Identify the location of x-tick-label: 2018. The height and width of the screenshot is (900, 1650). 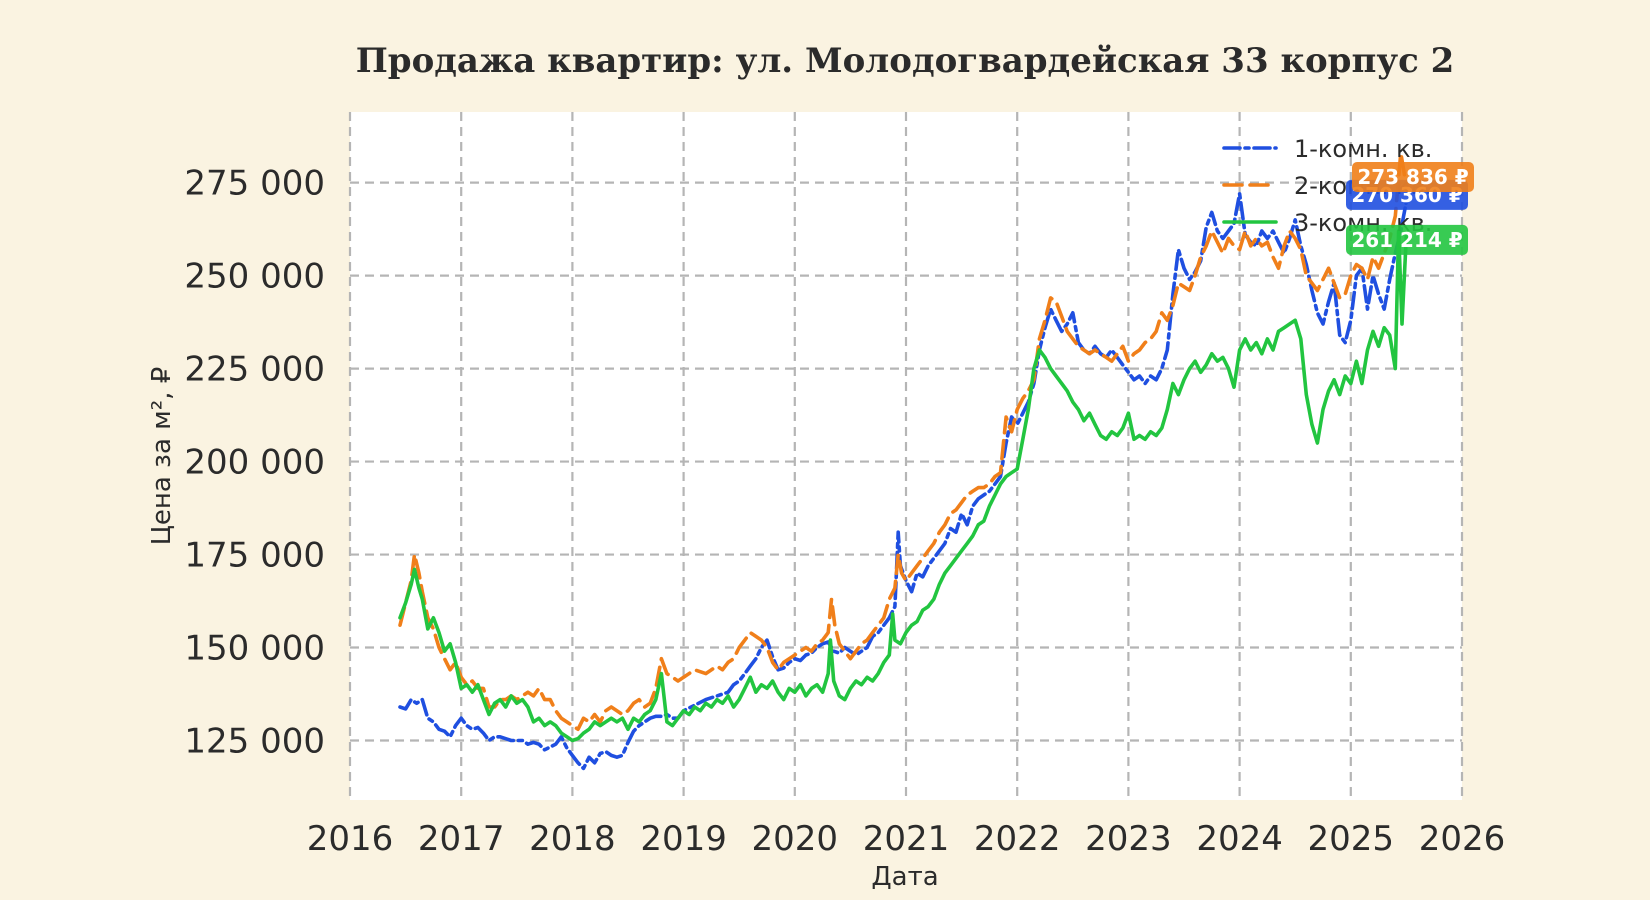
(572, 839).